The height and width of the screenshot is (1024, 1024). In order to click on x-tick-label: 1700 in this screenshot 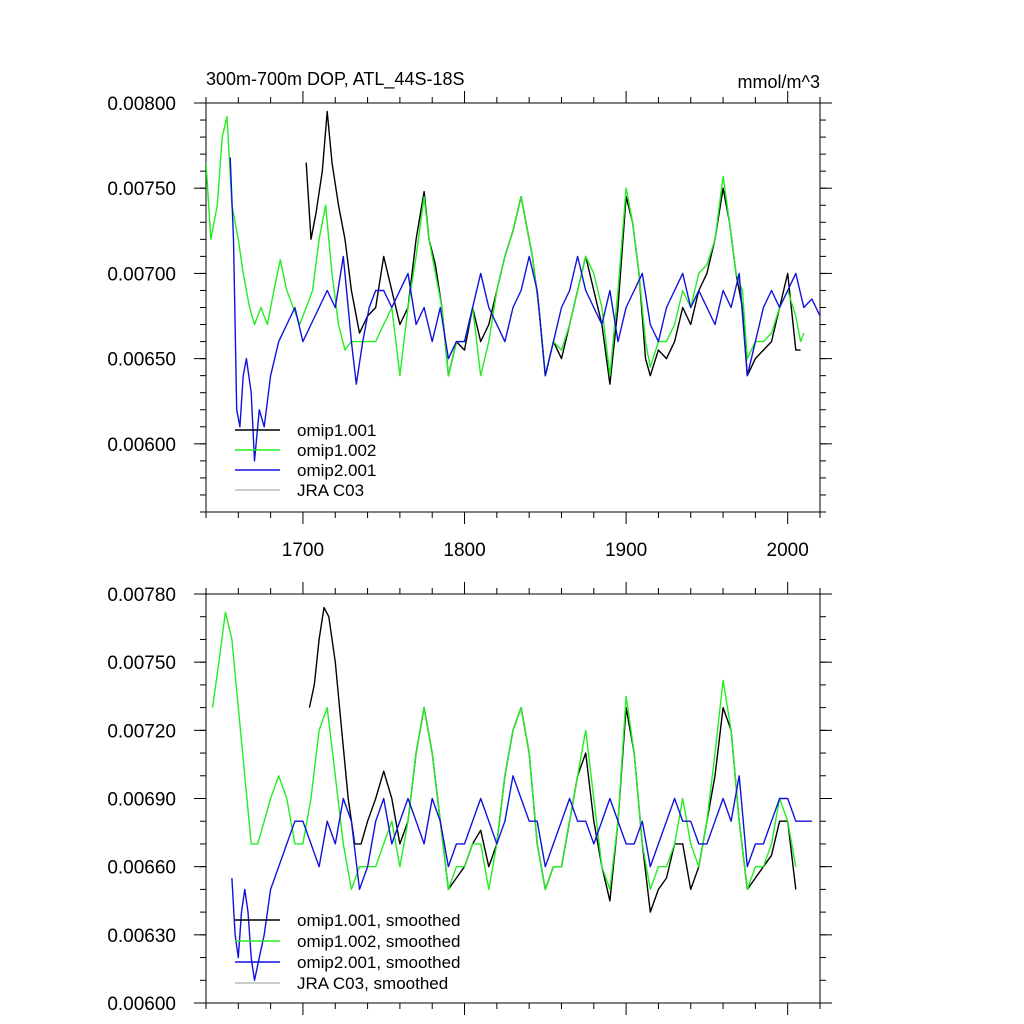, I will do `click(303, 550)`.